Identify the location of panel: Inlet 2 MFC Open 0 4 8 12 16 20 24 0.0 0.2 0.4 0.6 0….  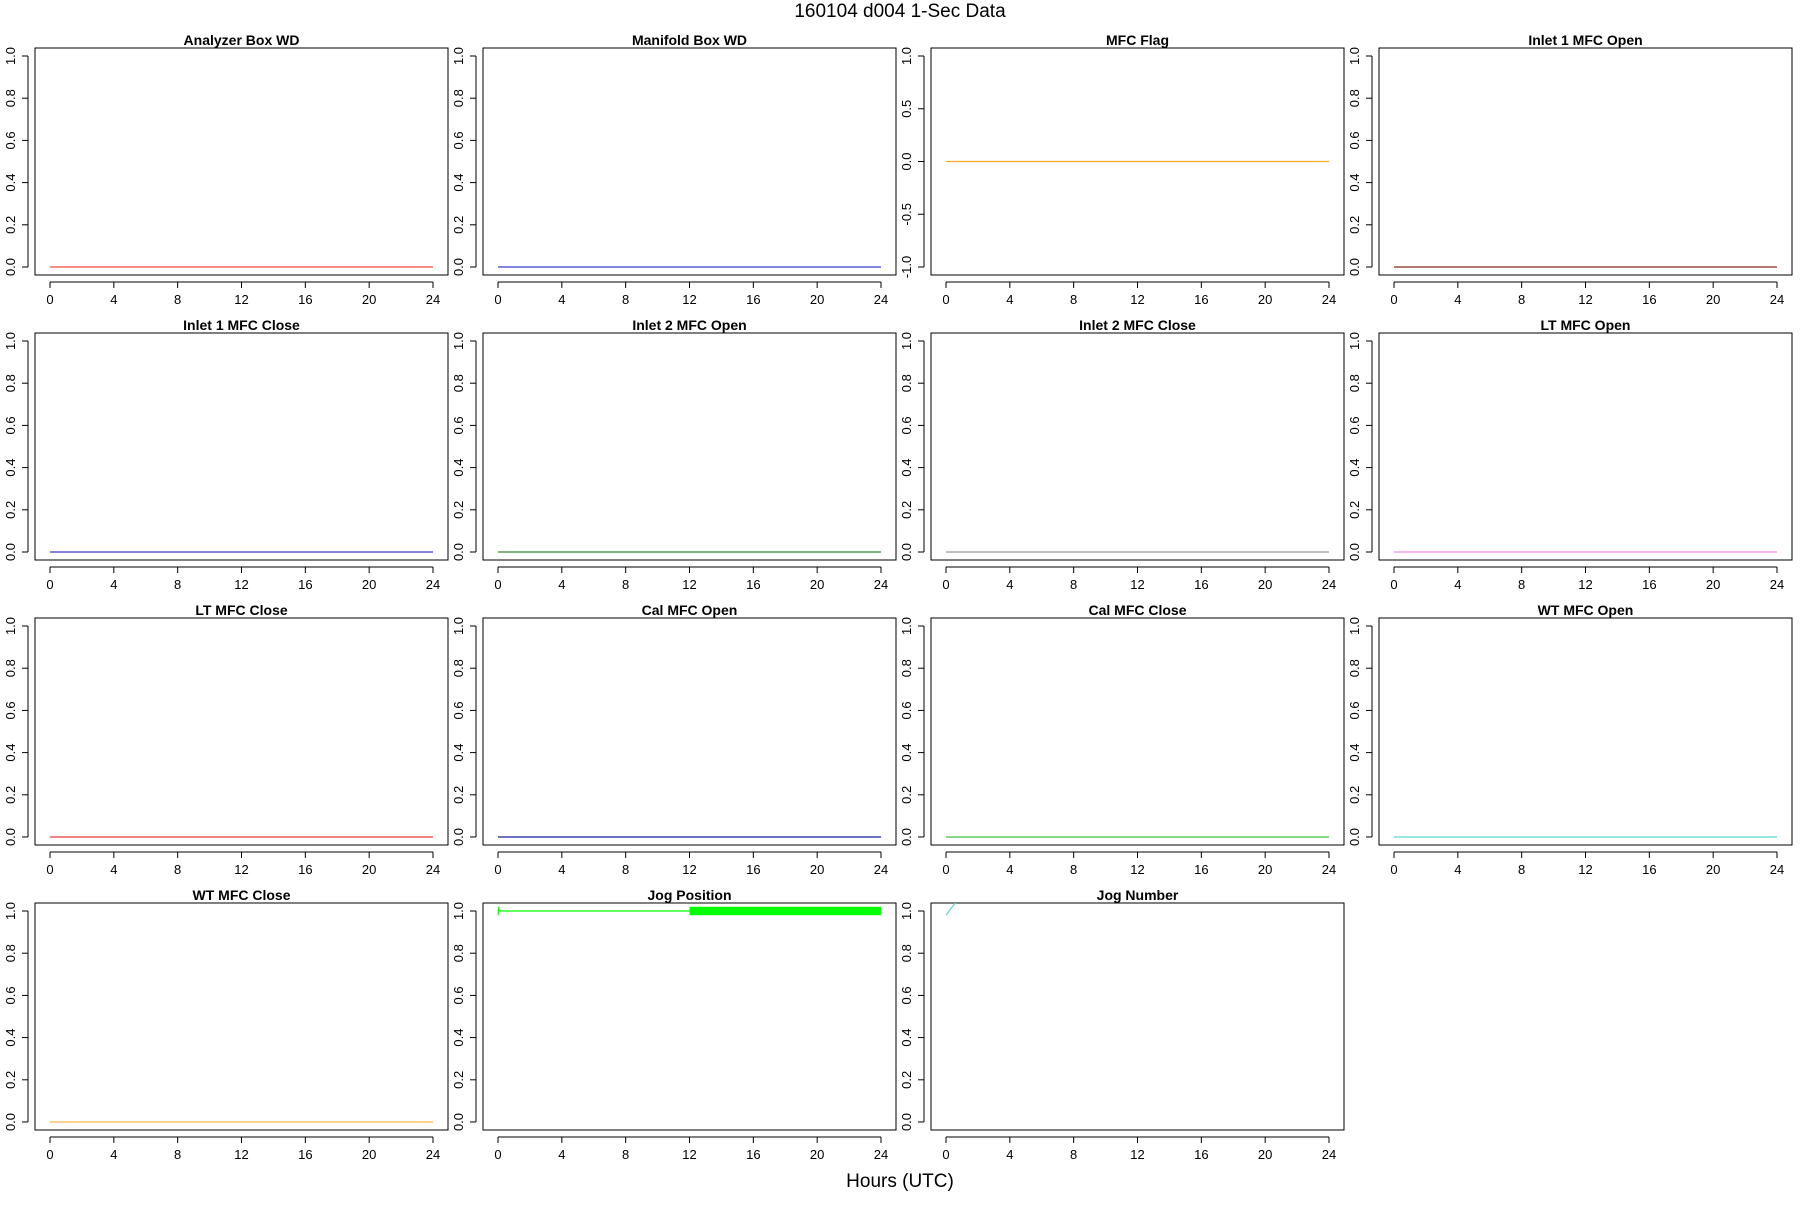
(674, 454).